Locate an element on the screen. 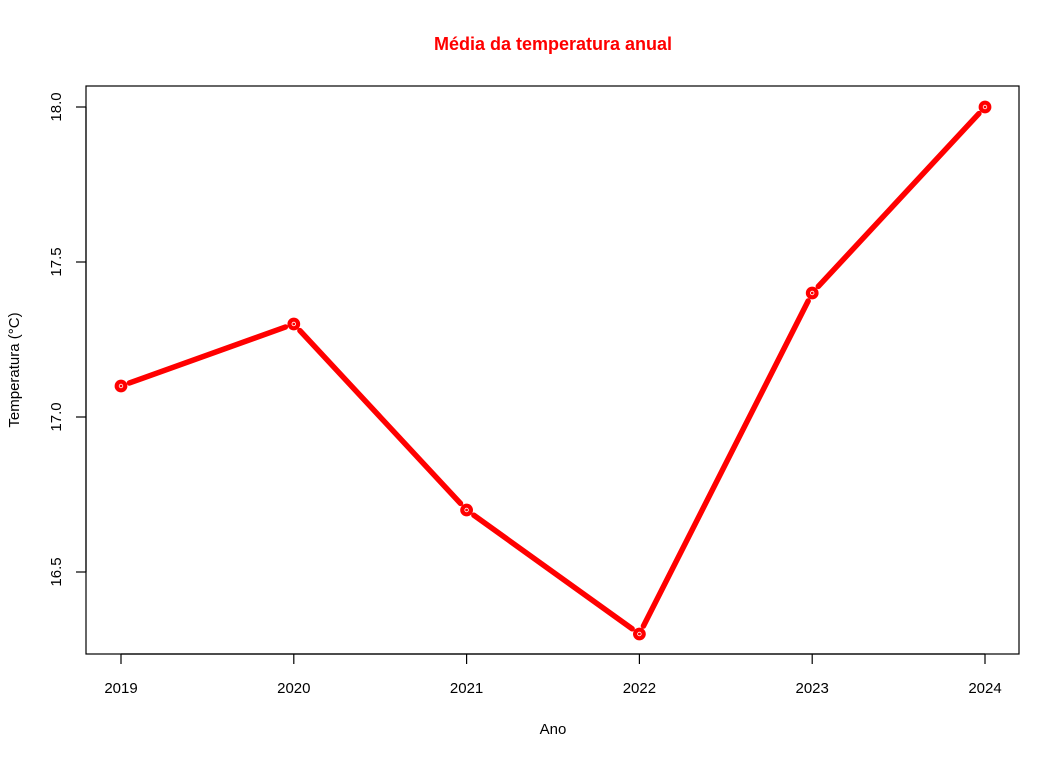 This screenshot has width=1063, height=762. x-tick-label: 2024 is located at coordinates (984, 688).